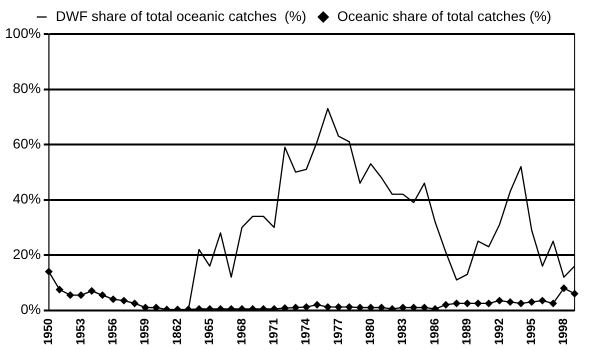 This screenshot has height=350, width=592. What do you see at coordinates (113, 332) in the screenshot?
I see `x-tick-label: 1956` at bounding box center [113, 332].